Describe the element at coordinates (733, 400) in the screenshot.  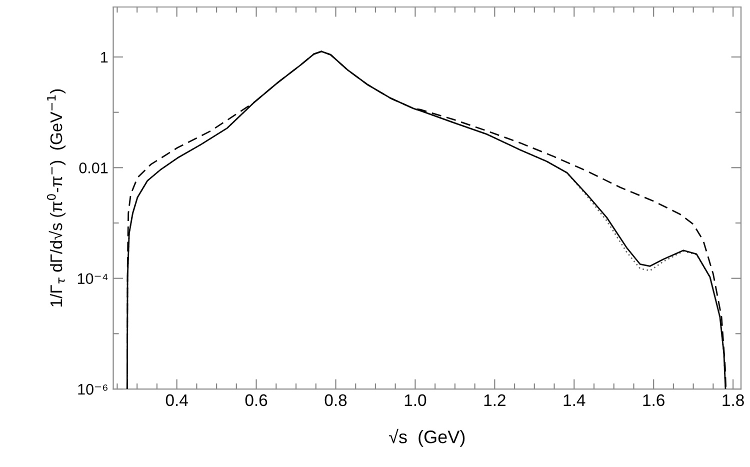
I see `x-tick-label: 1.8` at that location.